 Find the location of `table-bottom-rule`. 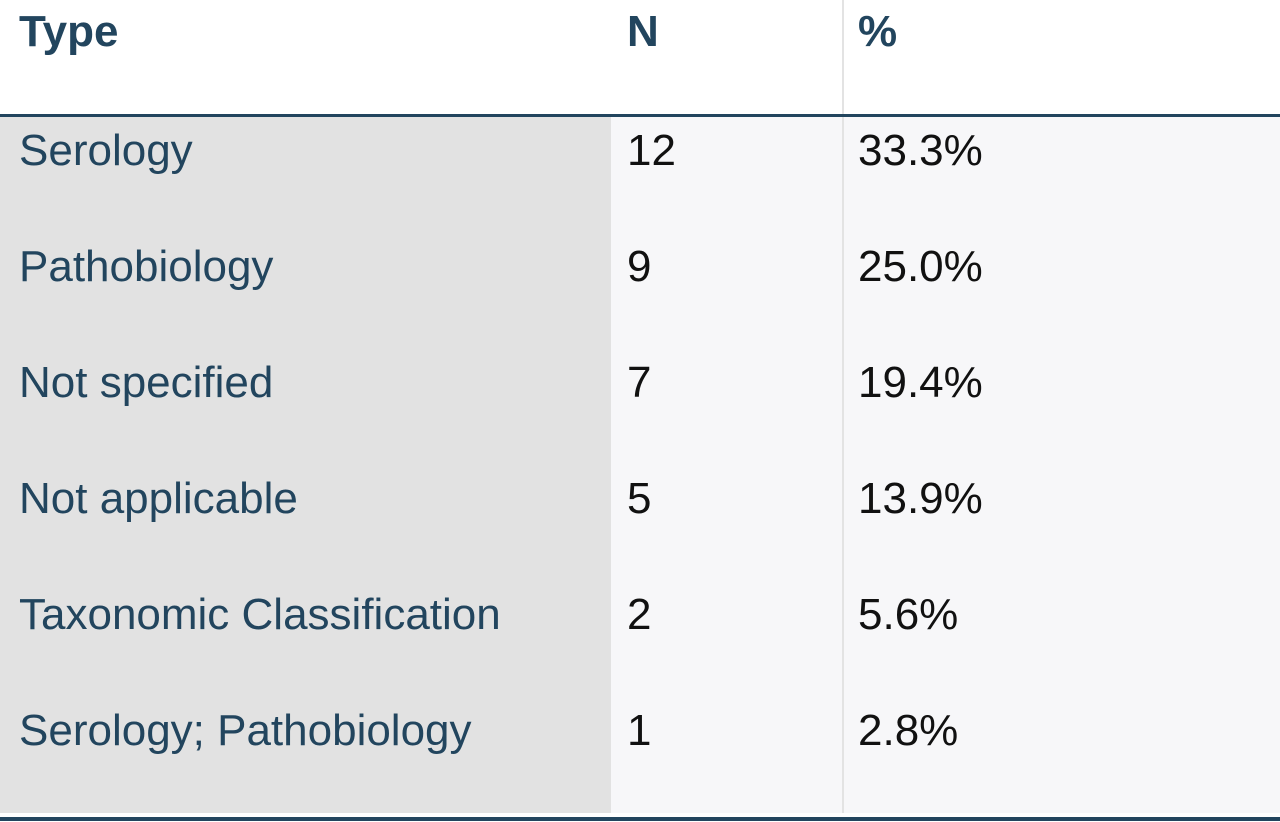

table-bottom-rule is located at coordinates (640, 819).